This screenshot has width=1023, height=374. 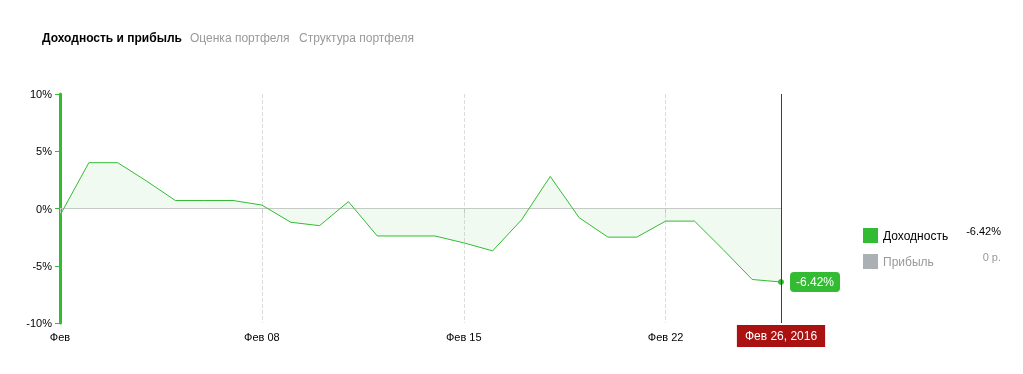 I want to click on text: Оценка портфеля, so click(x=240, y=38).